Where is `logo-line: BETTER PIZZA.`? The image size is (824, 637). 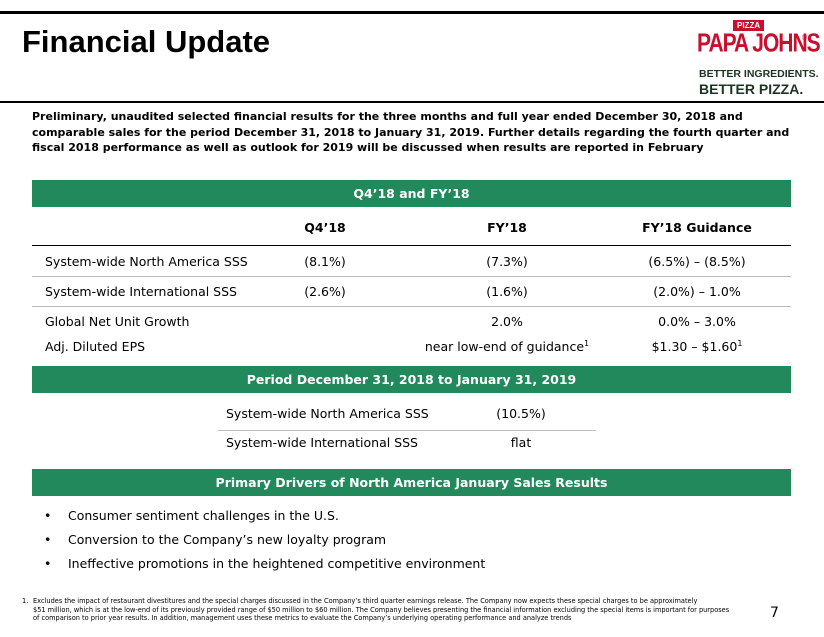 logo-line: BETTER PIZZA. is located at coordinates (751, 89).